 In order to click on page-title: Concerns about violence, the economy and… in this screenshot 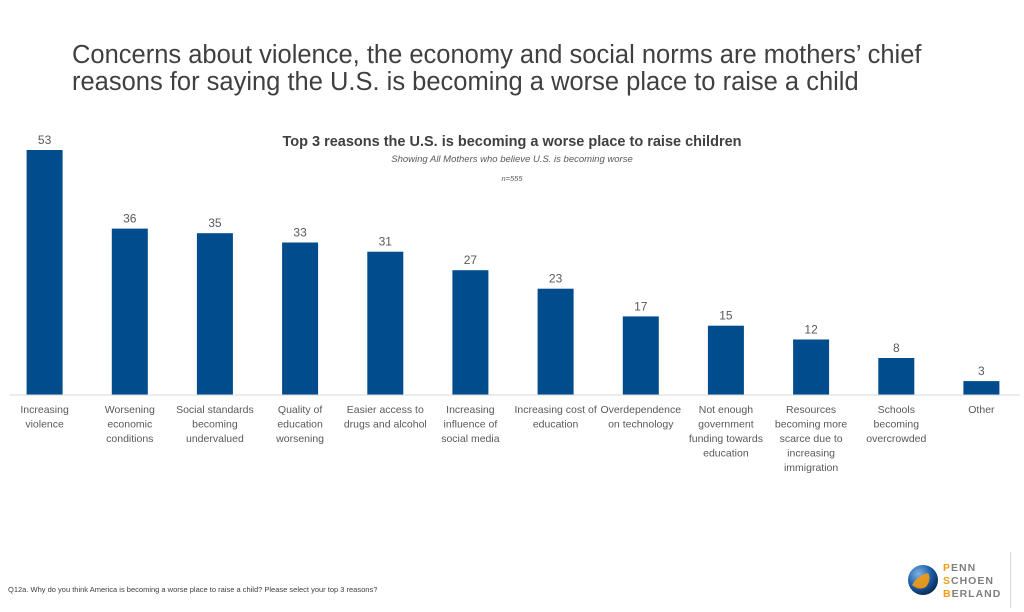, I will do `click(497, 68)`.